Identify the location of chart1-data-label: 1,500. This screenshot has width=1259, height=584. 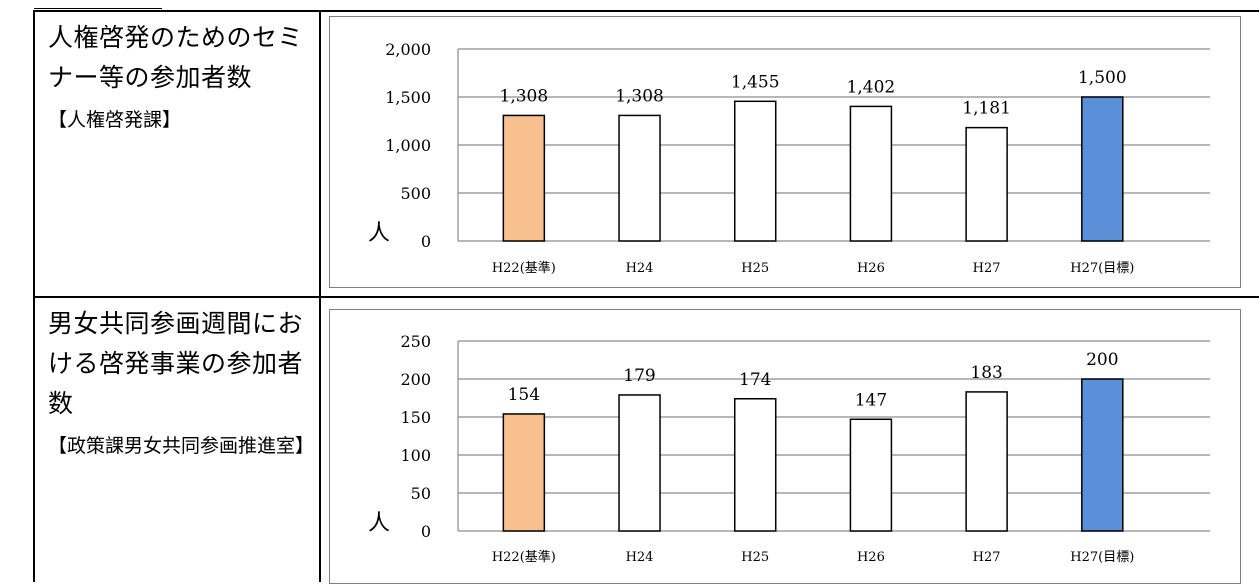
(1102, 78).